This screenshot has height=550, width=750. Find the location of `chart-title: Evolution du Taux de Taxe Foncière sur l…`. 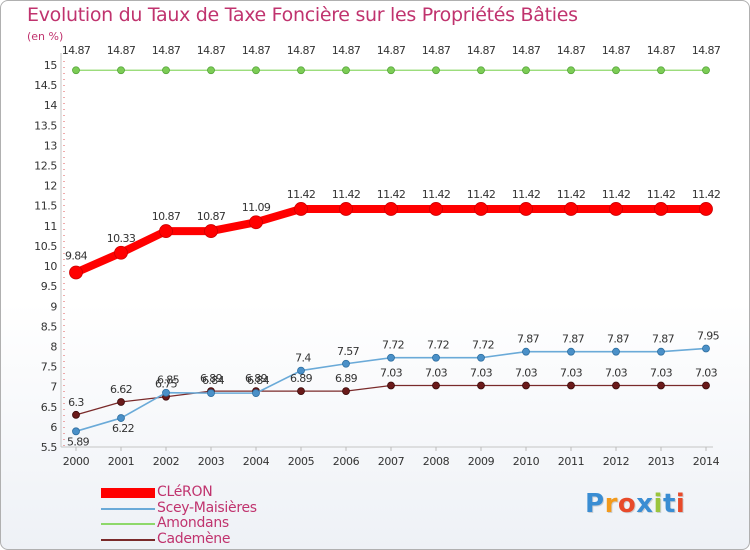

chart-title: Evolution du Taux de Taxe Foncière sur l… is located at coordinates (302, 15).